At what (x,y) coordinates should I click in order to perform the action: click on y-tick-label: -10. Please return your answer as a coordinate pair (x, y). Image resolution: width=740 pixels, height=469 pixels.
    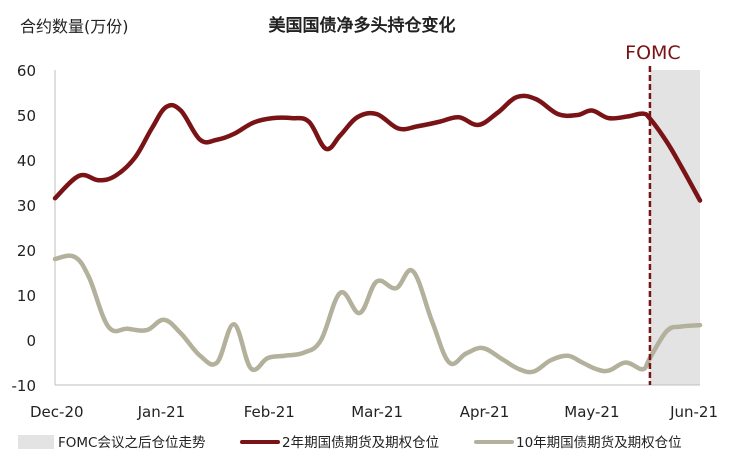
    Looking at the image, I should click on (24, 386).